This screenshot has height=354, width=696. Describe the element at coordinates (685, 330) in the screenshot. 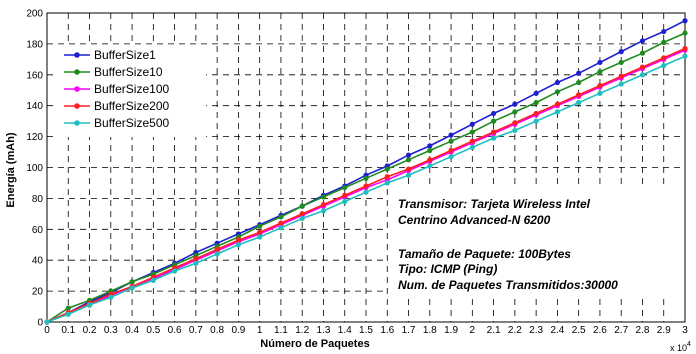

I see `x-tick-label: 3` at that location.